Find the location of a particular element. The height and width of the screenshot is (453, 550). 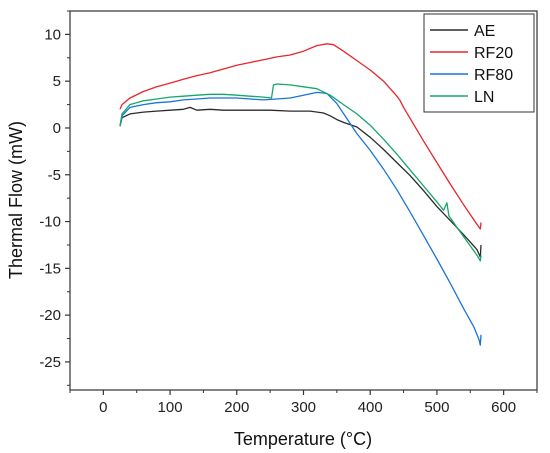

x-axis-title: Temperature (°C) is located at coordinates (303, 439).